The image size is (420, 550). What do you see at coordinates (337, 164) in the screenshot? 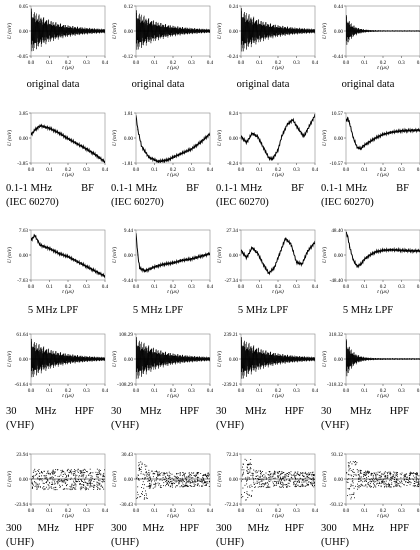
I see `y-tick-label: -10.57` at bounding box center [337, 164].